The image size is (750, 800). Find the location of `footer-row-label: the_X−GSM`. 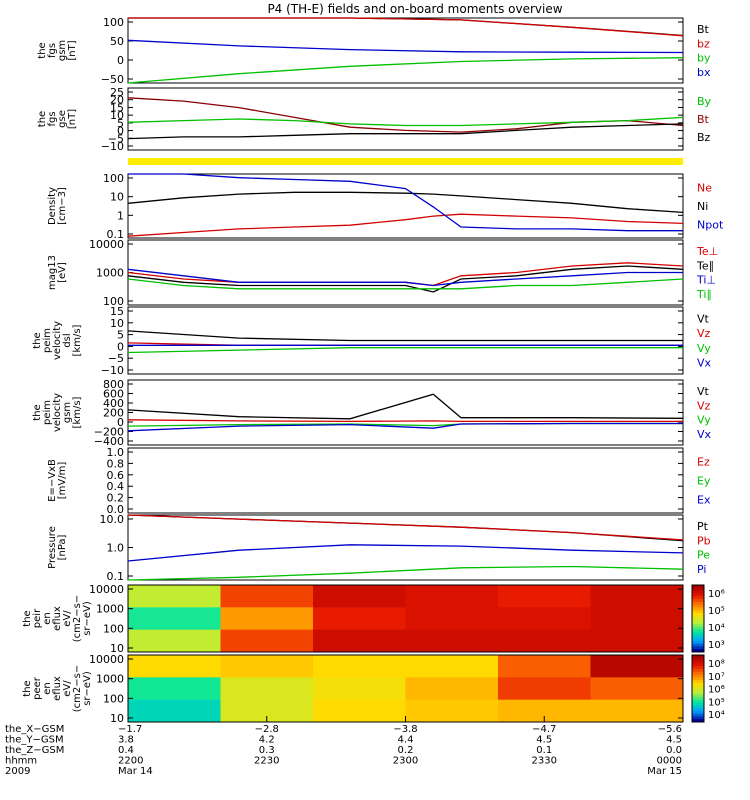

footer-row-label: the_X−GSM is located at coordinates (34, 729).